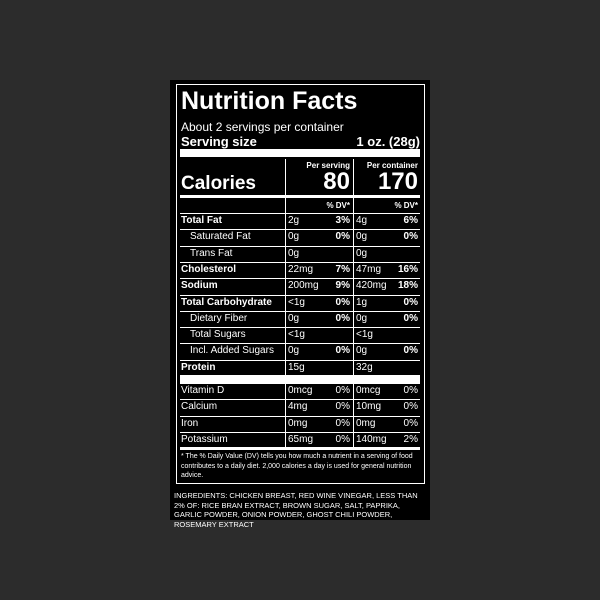 This screenshot has width=600, height=600. Describe the element at coordinates (220, 237) in the screenshot. I see `nutrient-name: Saturated Fat` at that location.